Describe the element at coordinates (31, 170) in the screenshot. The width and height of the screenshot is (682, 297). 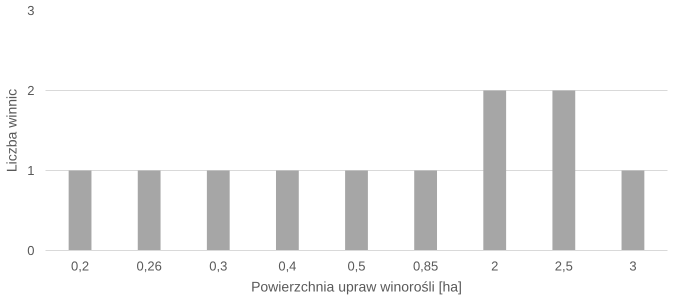
I see `y-tick-label: 1` at that location.